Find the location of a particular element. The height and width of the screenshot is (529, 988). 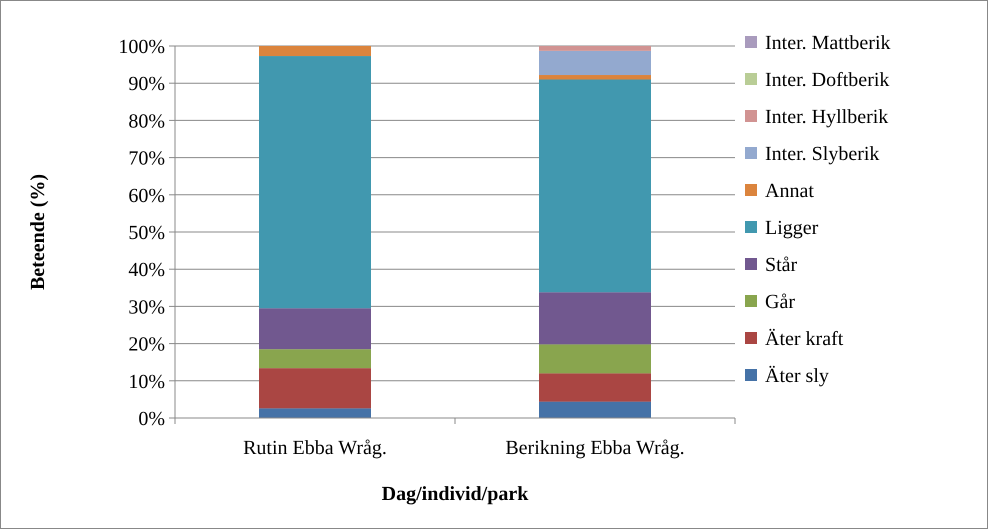

legend-label: Inter. Slyberik is located at coordinates (822, 154).